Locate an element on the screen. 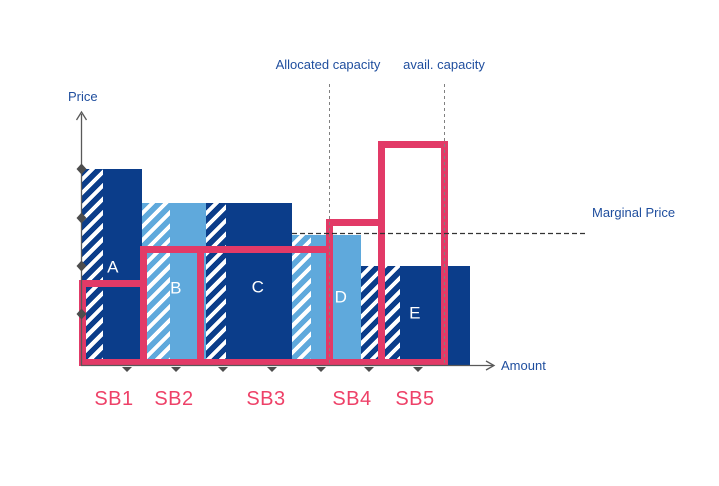  bar-sb3-letter-label: C is located at coordinates (258, 287).